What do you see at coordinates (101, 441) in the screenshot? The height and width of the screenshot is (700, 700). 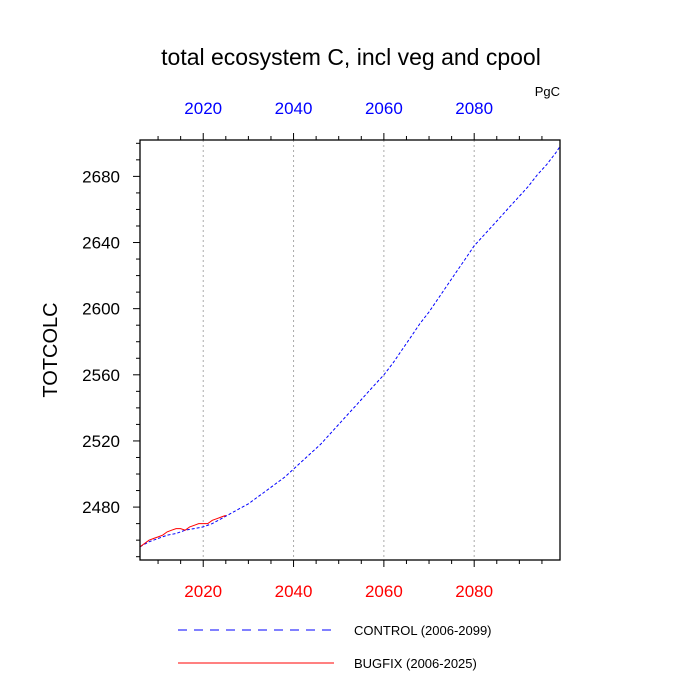 I see `y-tick-label: 2520` at bounding box center [101, 441].